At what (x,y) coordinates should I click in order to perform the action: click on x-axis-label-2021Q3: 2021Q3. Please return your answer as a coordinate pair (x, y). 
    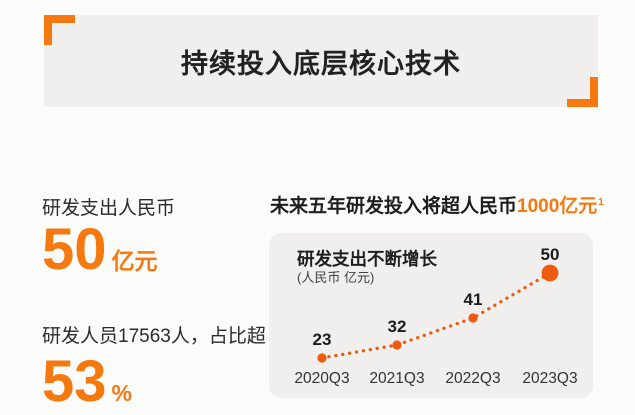
    Looking at the image, I should click on (396, 378).